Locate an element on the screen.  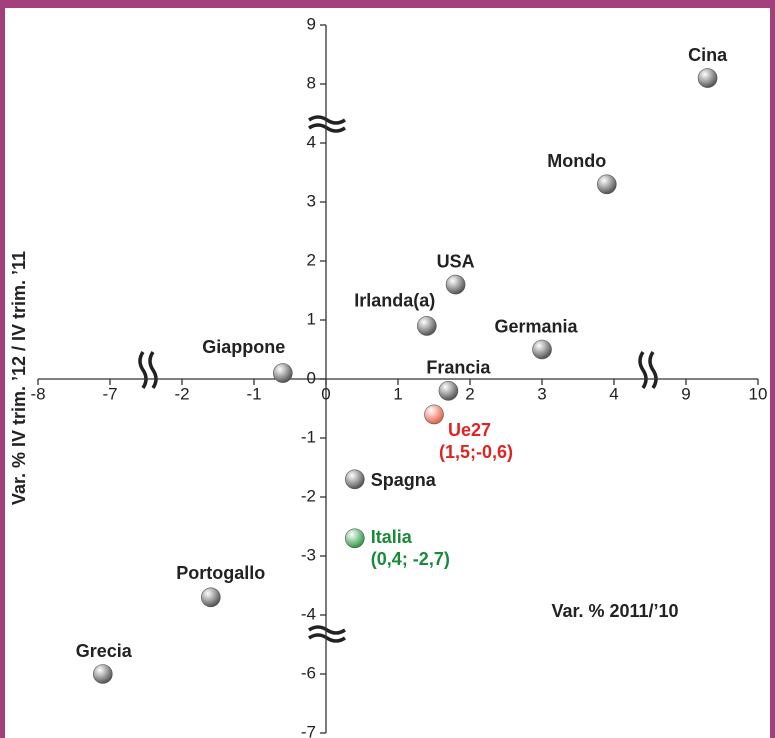
point-label: Germania is located at coordinates (536, 326).